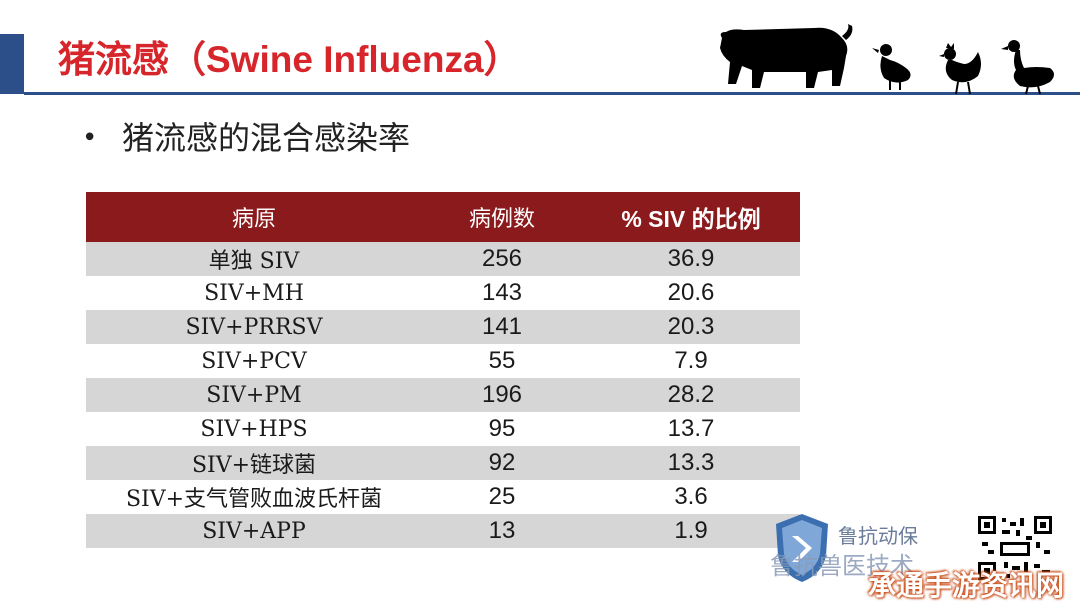 Image resolution: width=1080 pixels, height=608 pixels. What do you see at coordinates (842, 566) in the screenshot?
I see `wechat-account-label: 鲁抗兽医技术` at bounding box center [842, 566].